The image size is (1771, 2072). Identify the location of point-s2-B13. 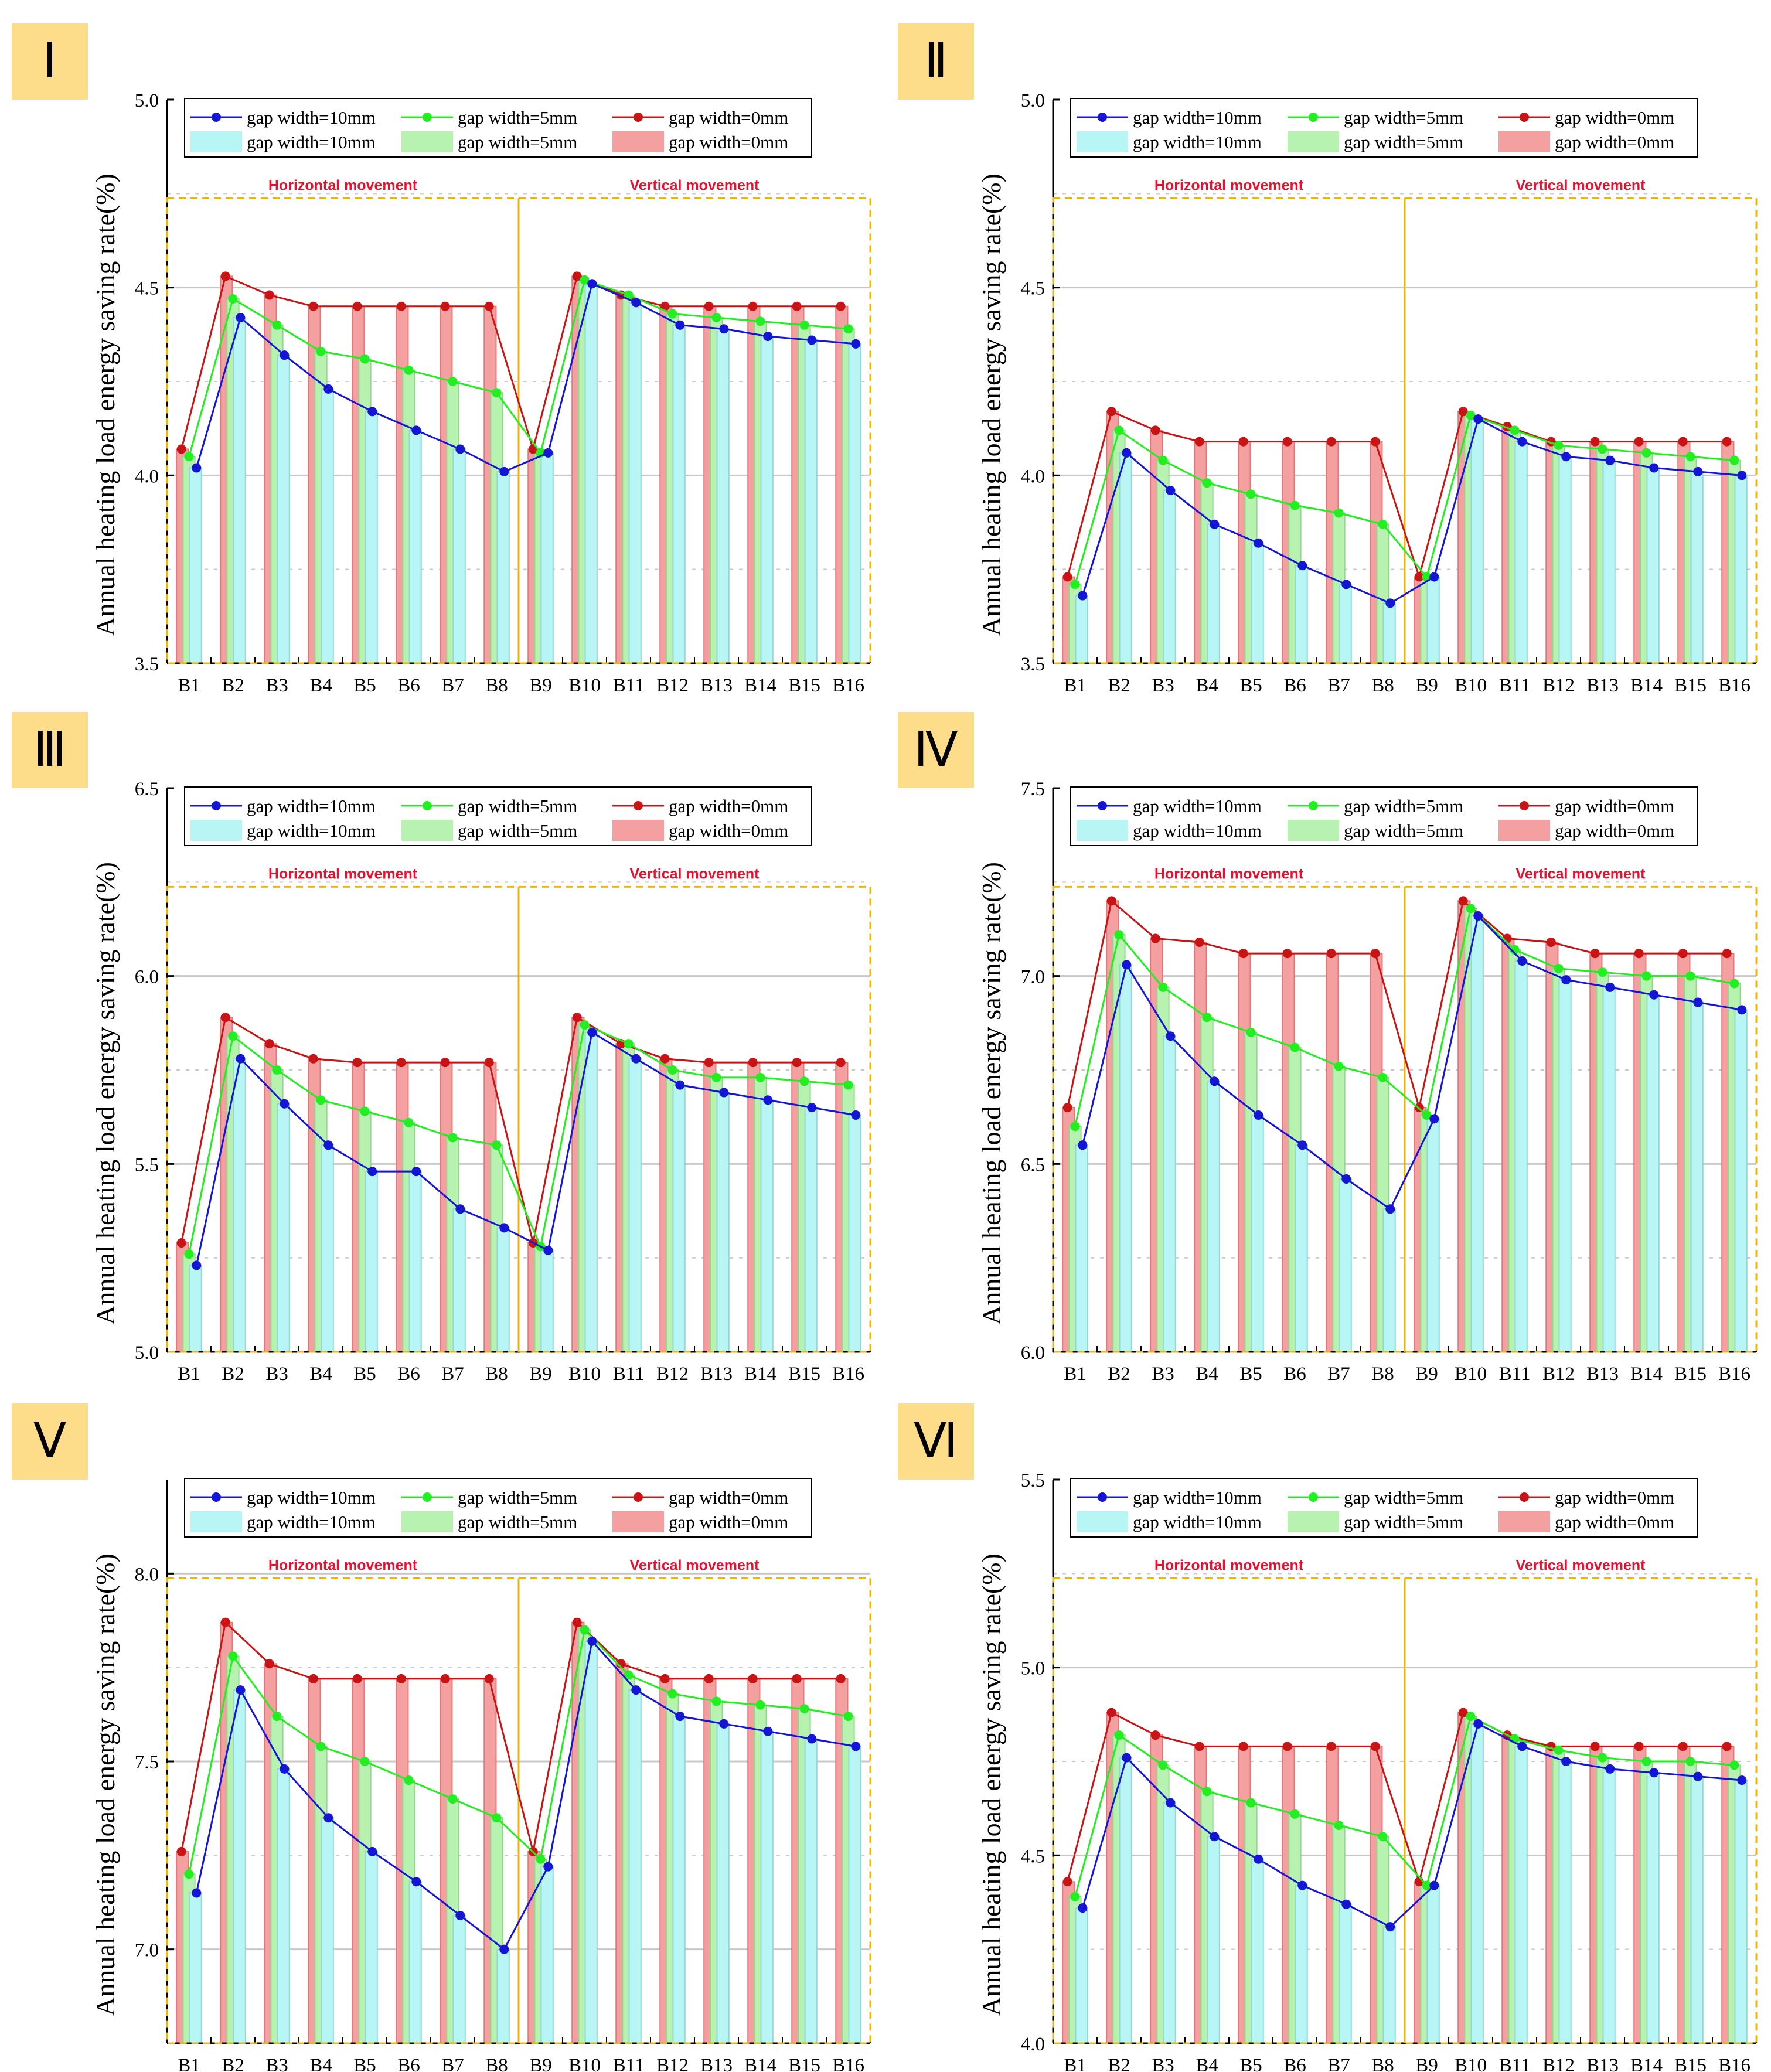
(709, 1063).